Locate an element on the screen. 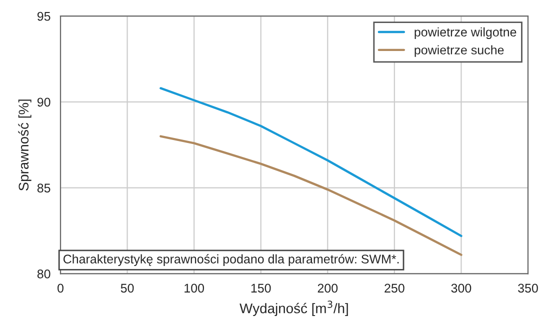 This screenshot has width=550, height=322. x-axis-title: Wydajność [m$^{3}$/h] is located at coordinates (294, 308).